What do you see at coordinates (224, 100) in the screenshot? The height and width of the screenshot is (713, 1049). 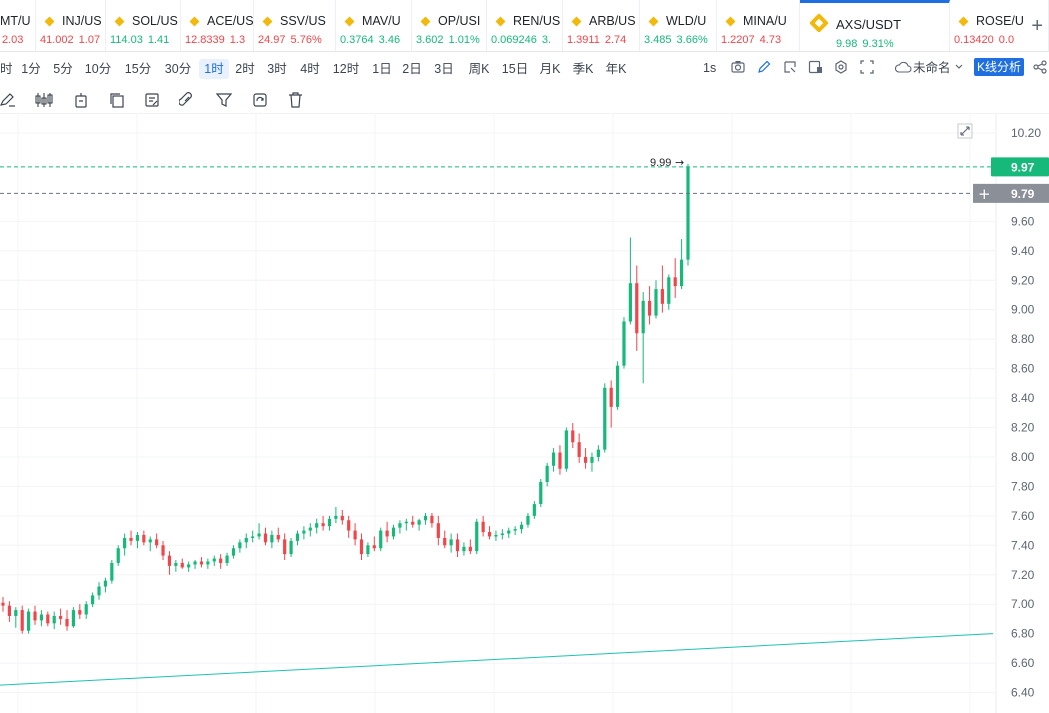 I see `filter-icon` at bounding box center [224, 100].